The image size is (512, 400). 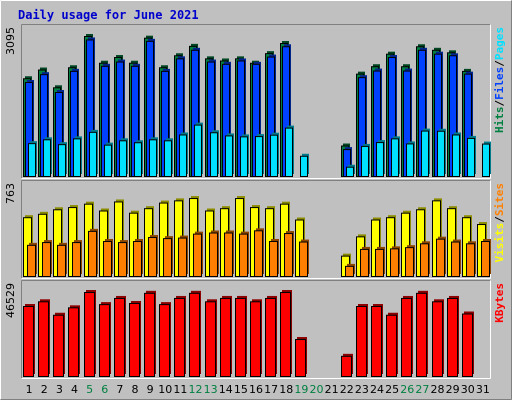 What do you see at coordinates (438, 389) in the screenshot?
I see `x-tick-label-day-28: 28` at bounding box center [438, 389].